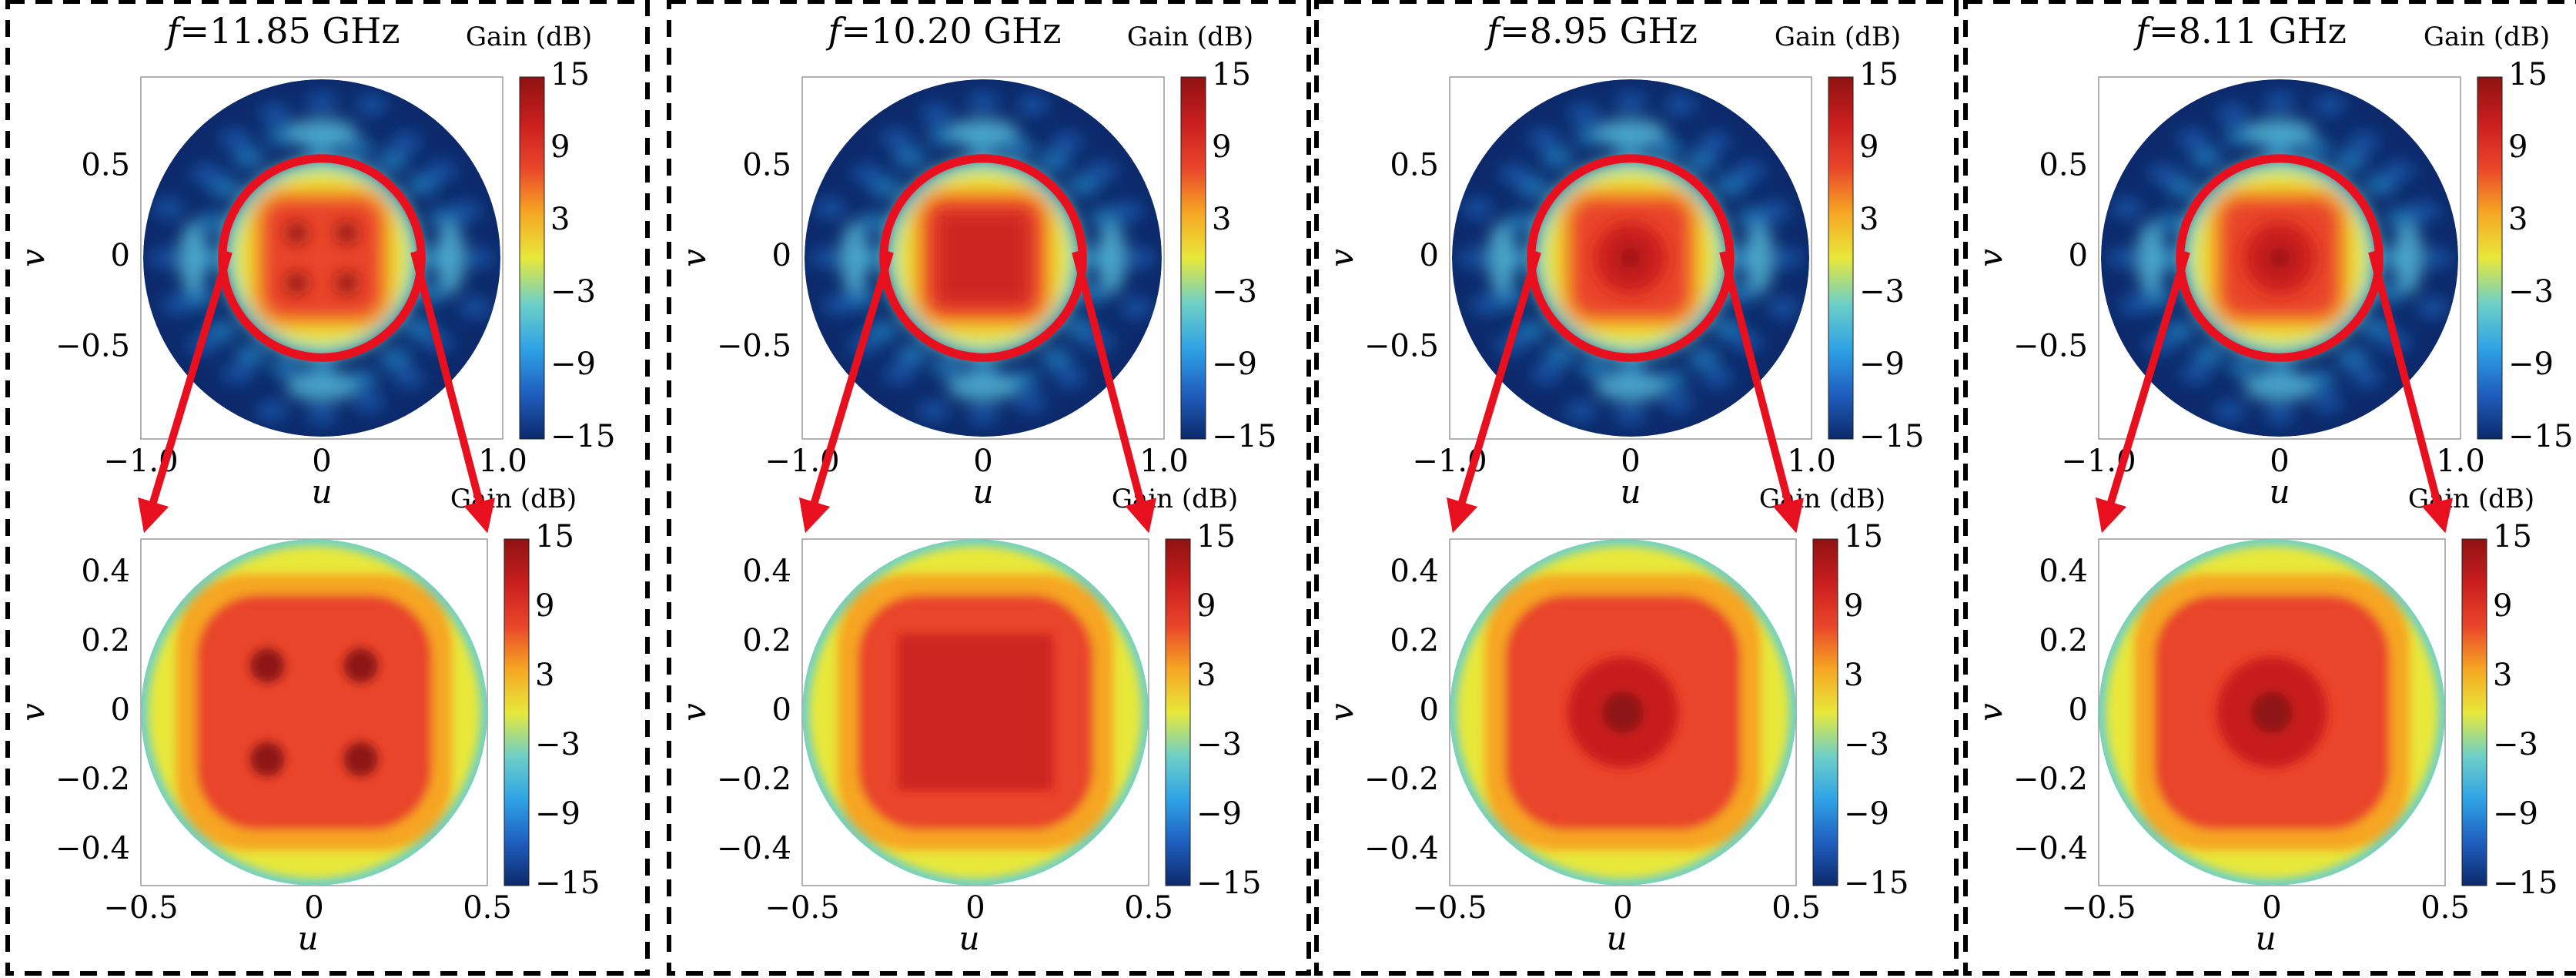 This screenshot has height=978, width=2576. Describe the element at coordinates (951, 31) in the screenshot. I see `title-value: =10.20 GHz` at that location.